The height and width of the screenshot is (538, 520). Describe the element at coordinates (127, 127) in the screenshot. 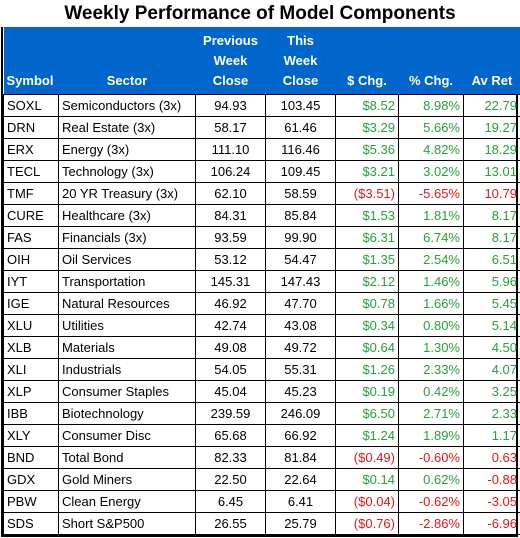

I see `cell-sector: Real Estate (3x)` at that location.